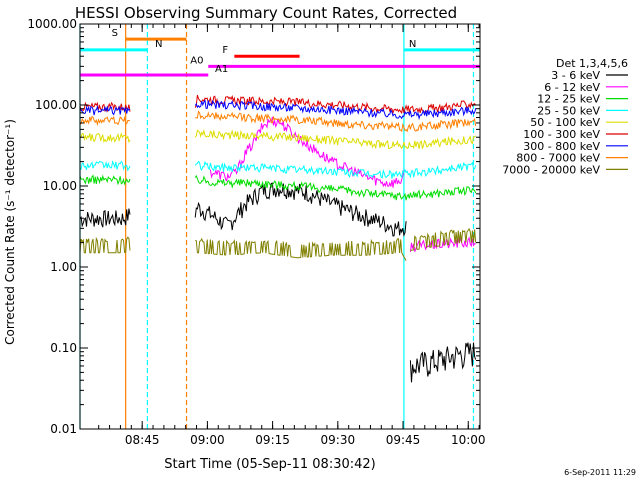  Describe the element at coordinates (403, 440) in the screenshot. I see `x-tick-label: 09:45` at that location.